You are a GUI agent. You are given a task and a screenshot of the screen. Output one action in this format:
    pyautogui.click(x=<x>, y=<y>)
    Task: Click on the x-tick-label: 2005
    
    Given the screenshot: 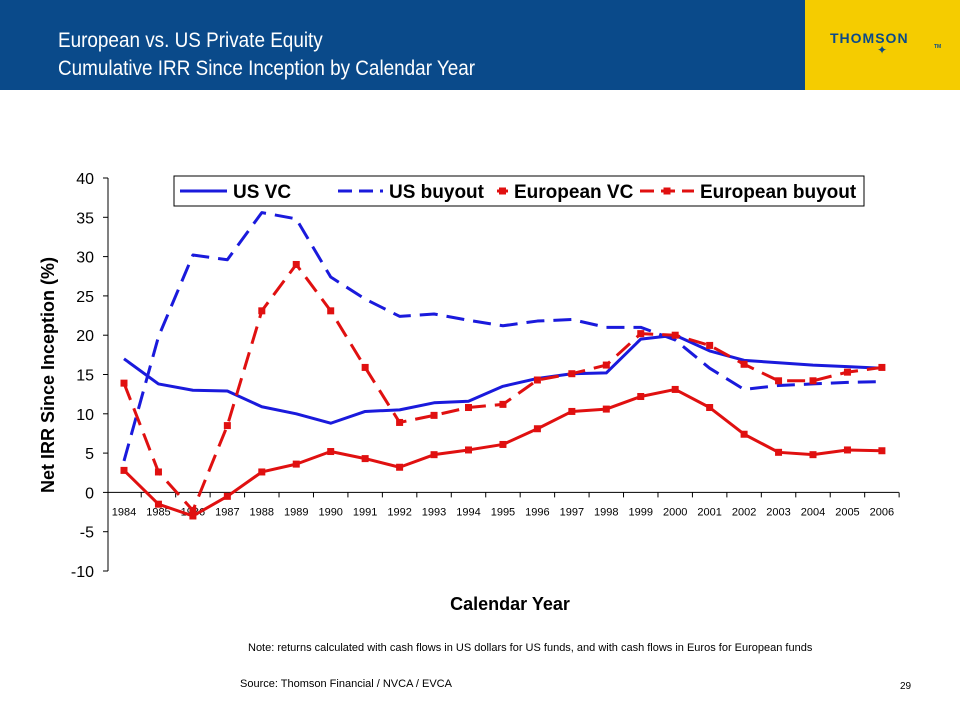 What is the action you would take?
    pyautogui.click(x=847, y=512)
    